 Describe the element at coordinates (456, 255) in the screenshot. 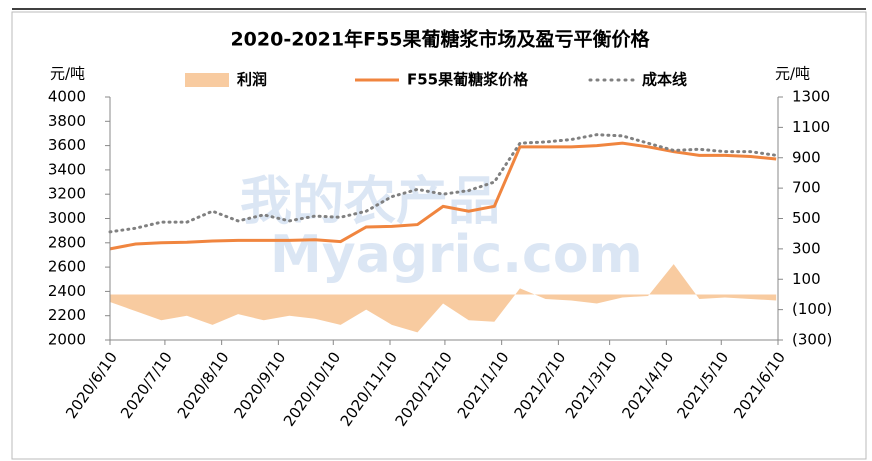

I see `watermark: Myagric.com` at that location.